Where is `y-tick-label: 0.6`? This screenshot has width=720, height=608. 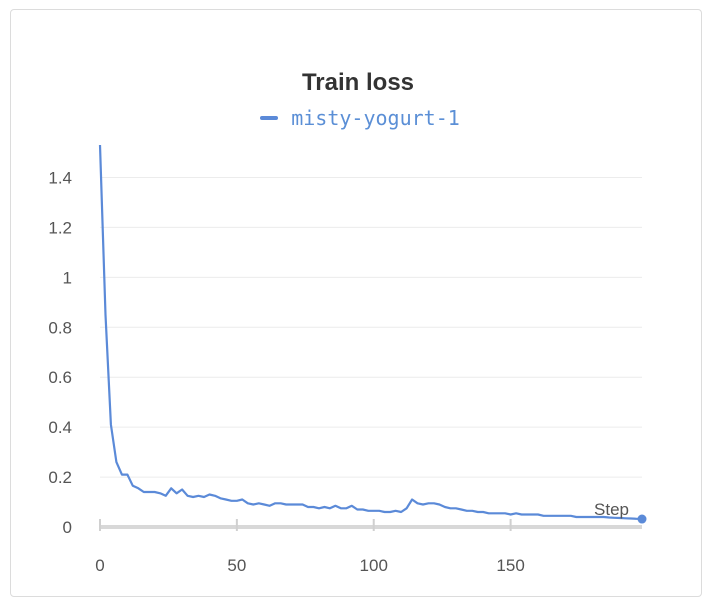 y-tick-label: 0.6 is located at coordinates (60, 377).